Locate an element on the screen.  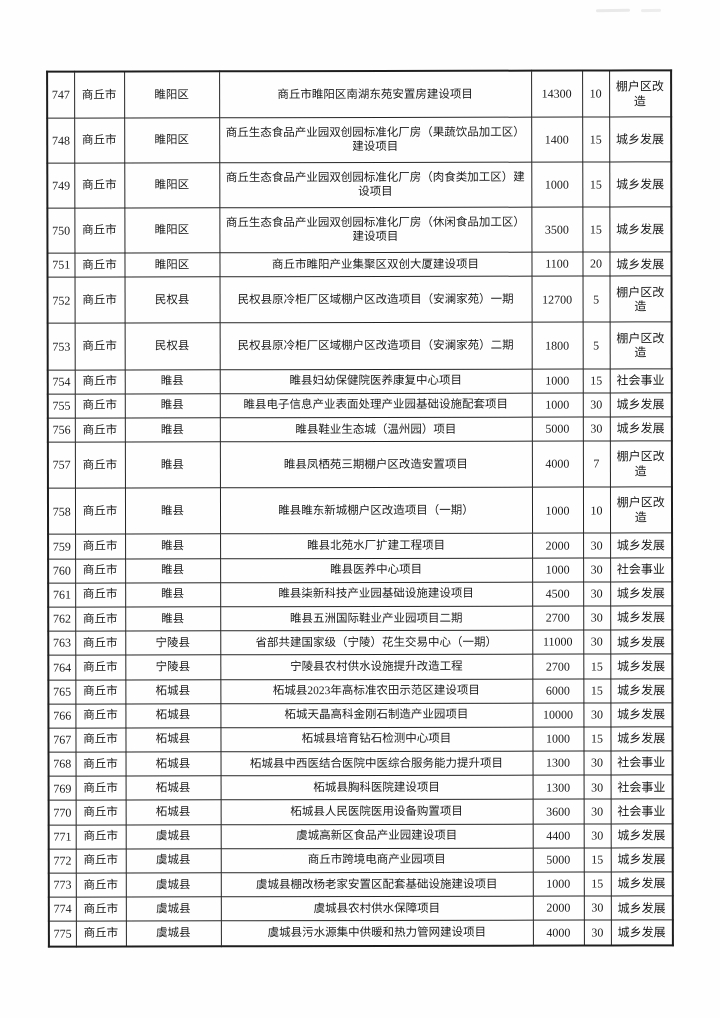
table-row: 760 商丘市 睢县 睢县医养中心项目 1000 30 社会事业 is located at coordinates (360, 570).